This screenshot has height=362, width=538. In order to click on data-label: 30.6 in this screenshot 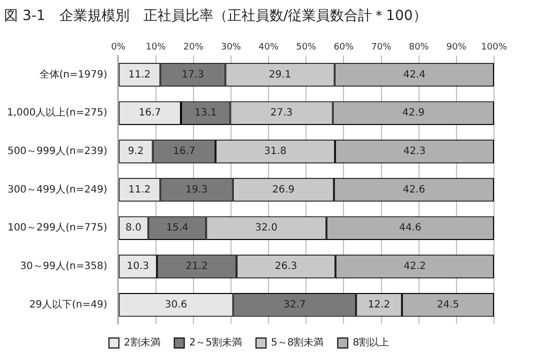, I will do `click(176, 304)`.